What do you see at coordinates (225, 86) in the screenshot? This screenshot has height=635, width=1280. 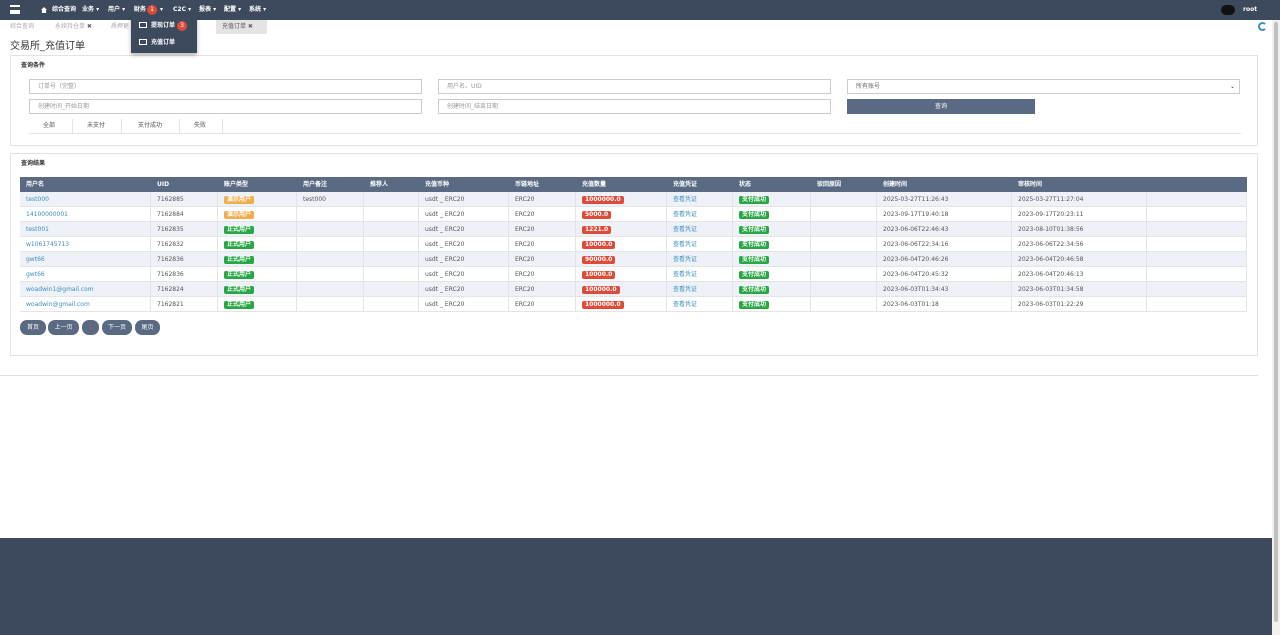 I see `order-input: 订单号（完整）` at bounding box center [225, 86].